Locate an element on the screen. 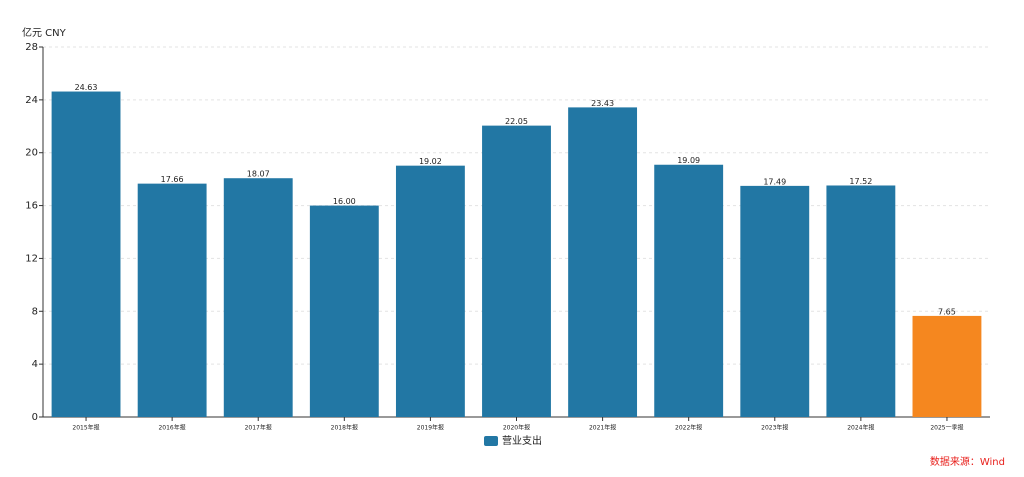 This screenshot has width=1024, height=477. y-tick-label: 8 is located at coordinates (35, 311).